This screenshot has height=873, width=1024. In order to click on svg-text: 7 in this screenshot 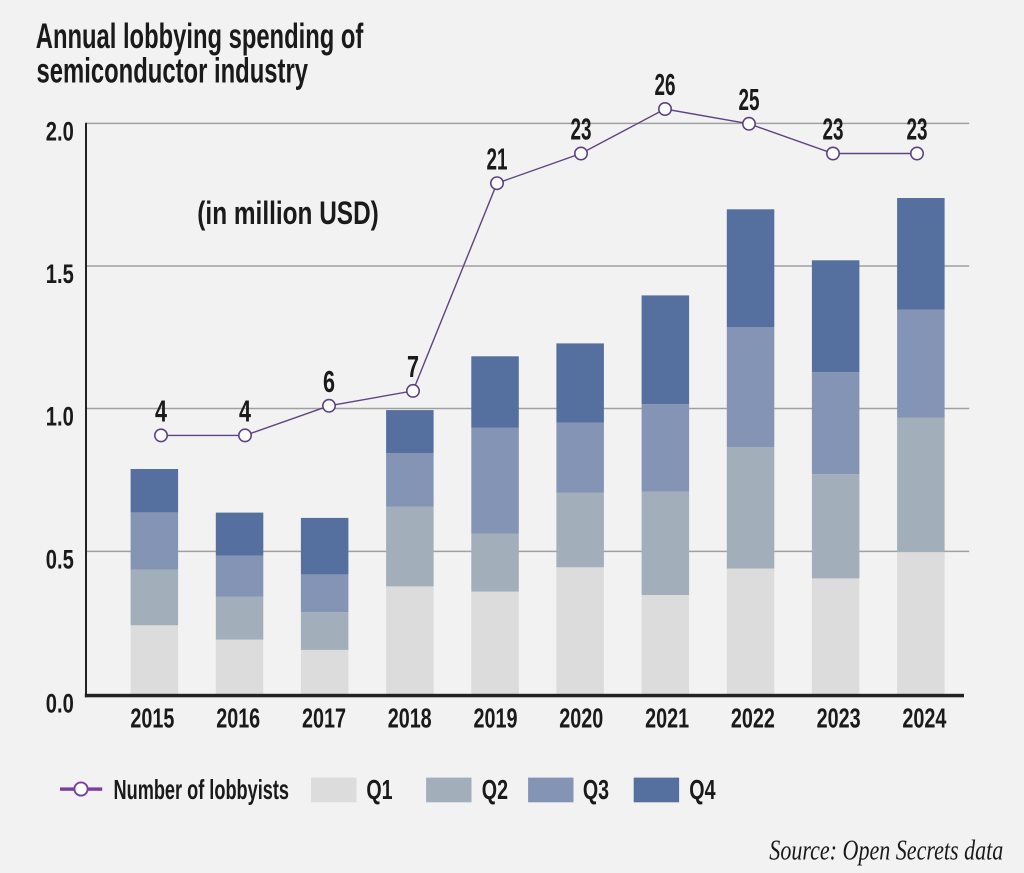, I will do `click(413, 366)`.